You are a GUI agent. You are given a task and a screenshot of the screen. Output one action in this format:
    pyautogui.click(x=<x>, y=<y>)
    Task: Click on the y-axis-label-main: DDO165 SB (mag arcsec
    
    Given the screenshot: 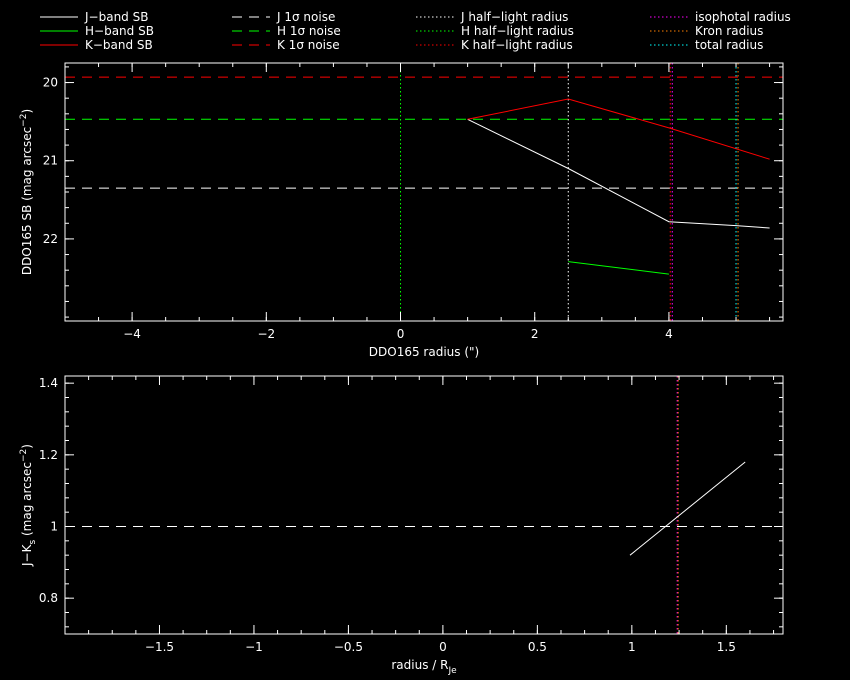 What is the action you would take?
    pyautogui.click(x=27, y=201)
    